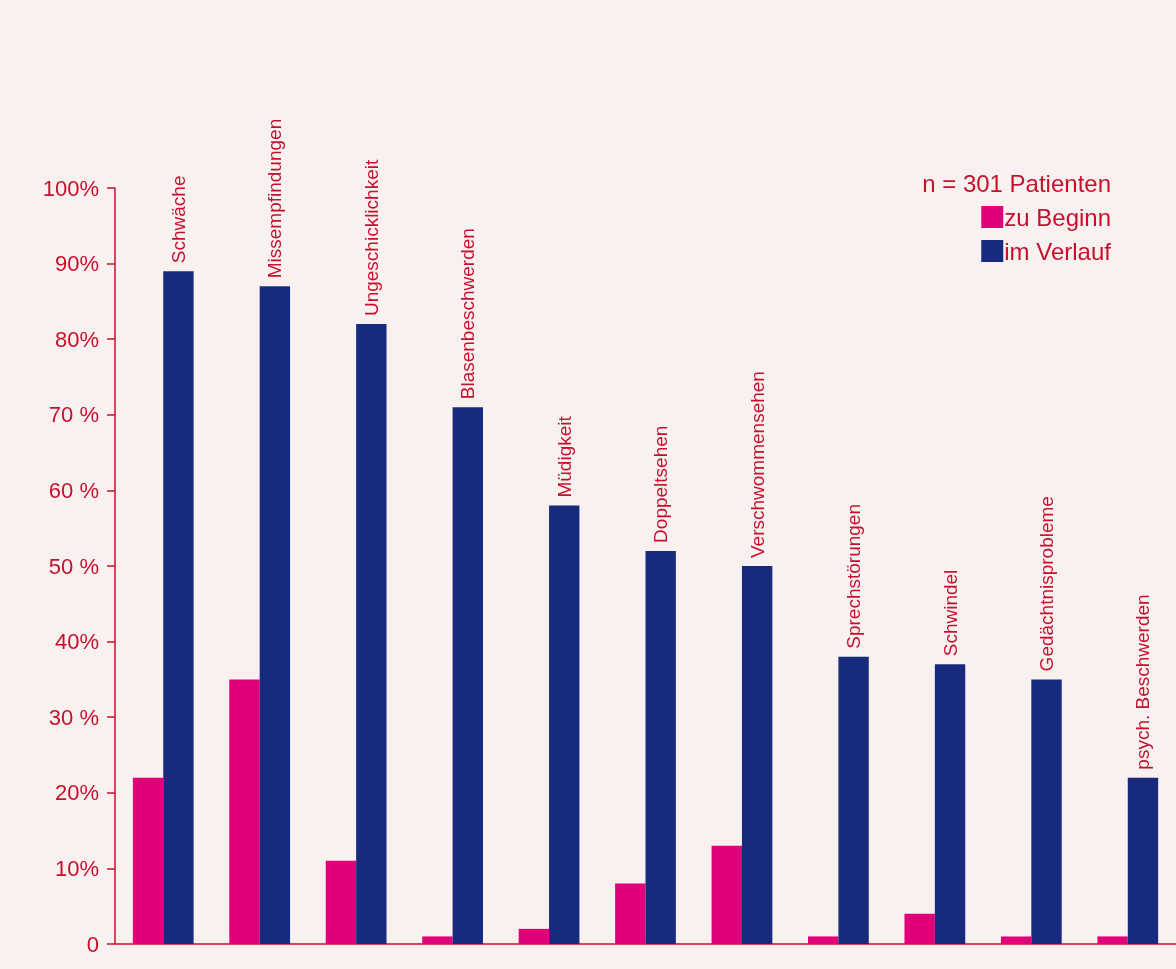 Image resolution: width=1176 pixels, height=969 pixels. What do you see at coordinates (757, 464) in the screenshot?
I see `x-tick-label: Verschwommensehen` at bounding box center [757, 464].